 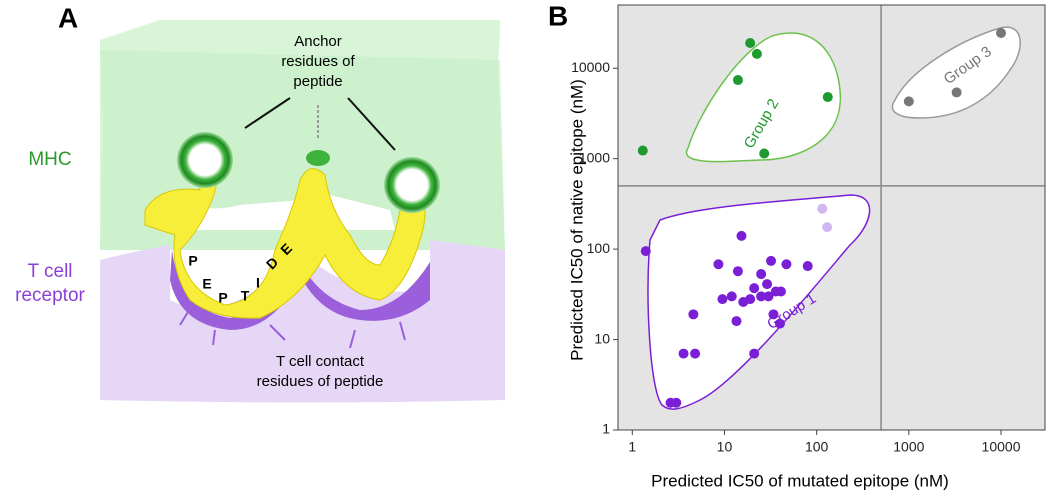 I want to click on panel-label: A, so click(x=68, y=17).